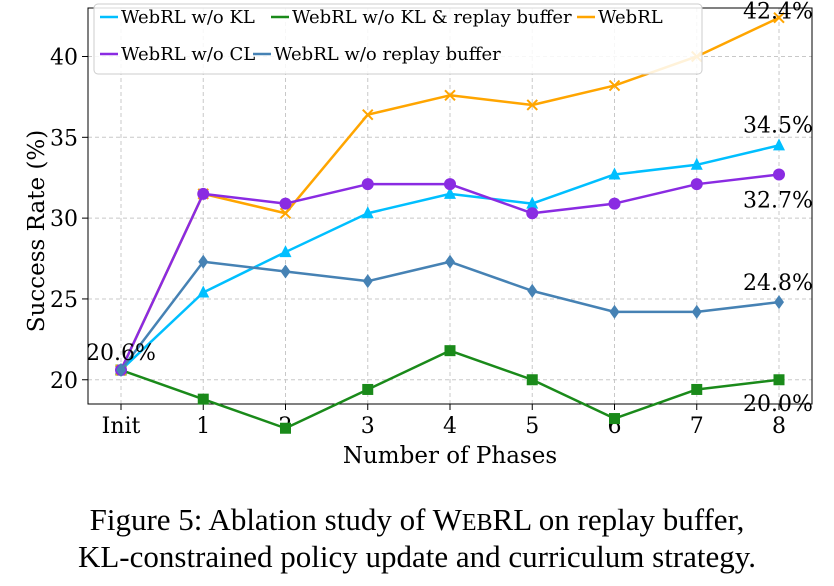 The height and width of the screenshot is (586, 834). Describe the element at coordinates (64, 300) in the screenshot. I see `y-tick-label: 25` at that location.